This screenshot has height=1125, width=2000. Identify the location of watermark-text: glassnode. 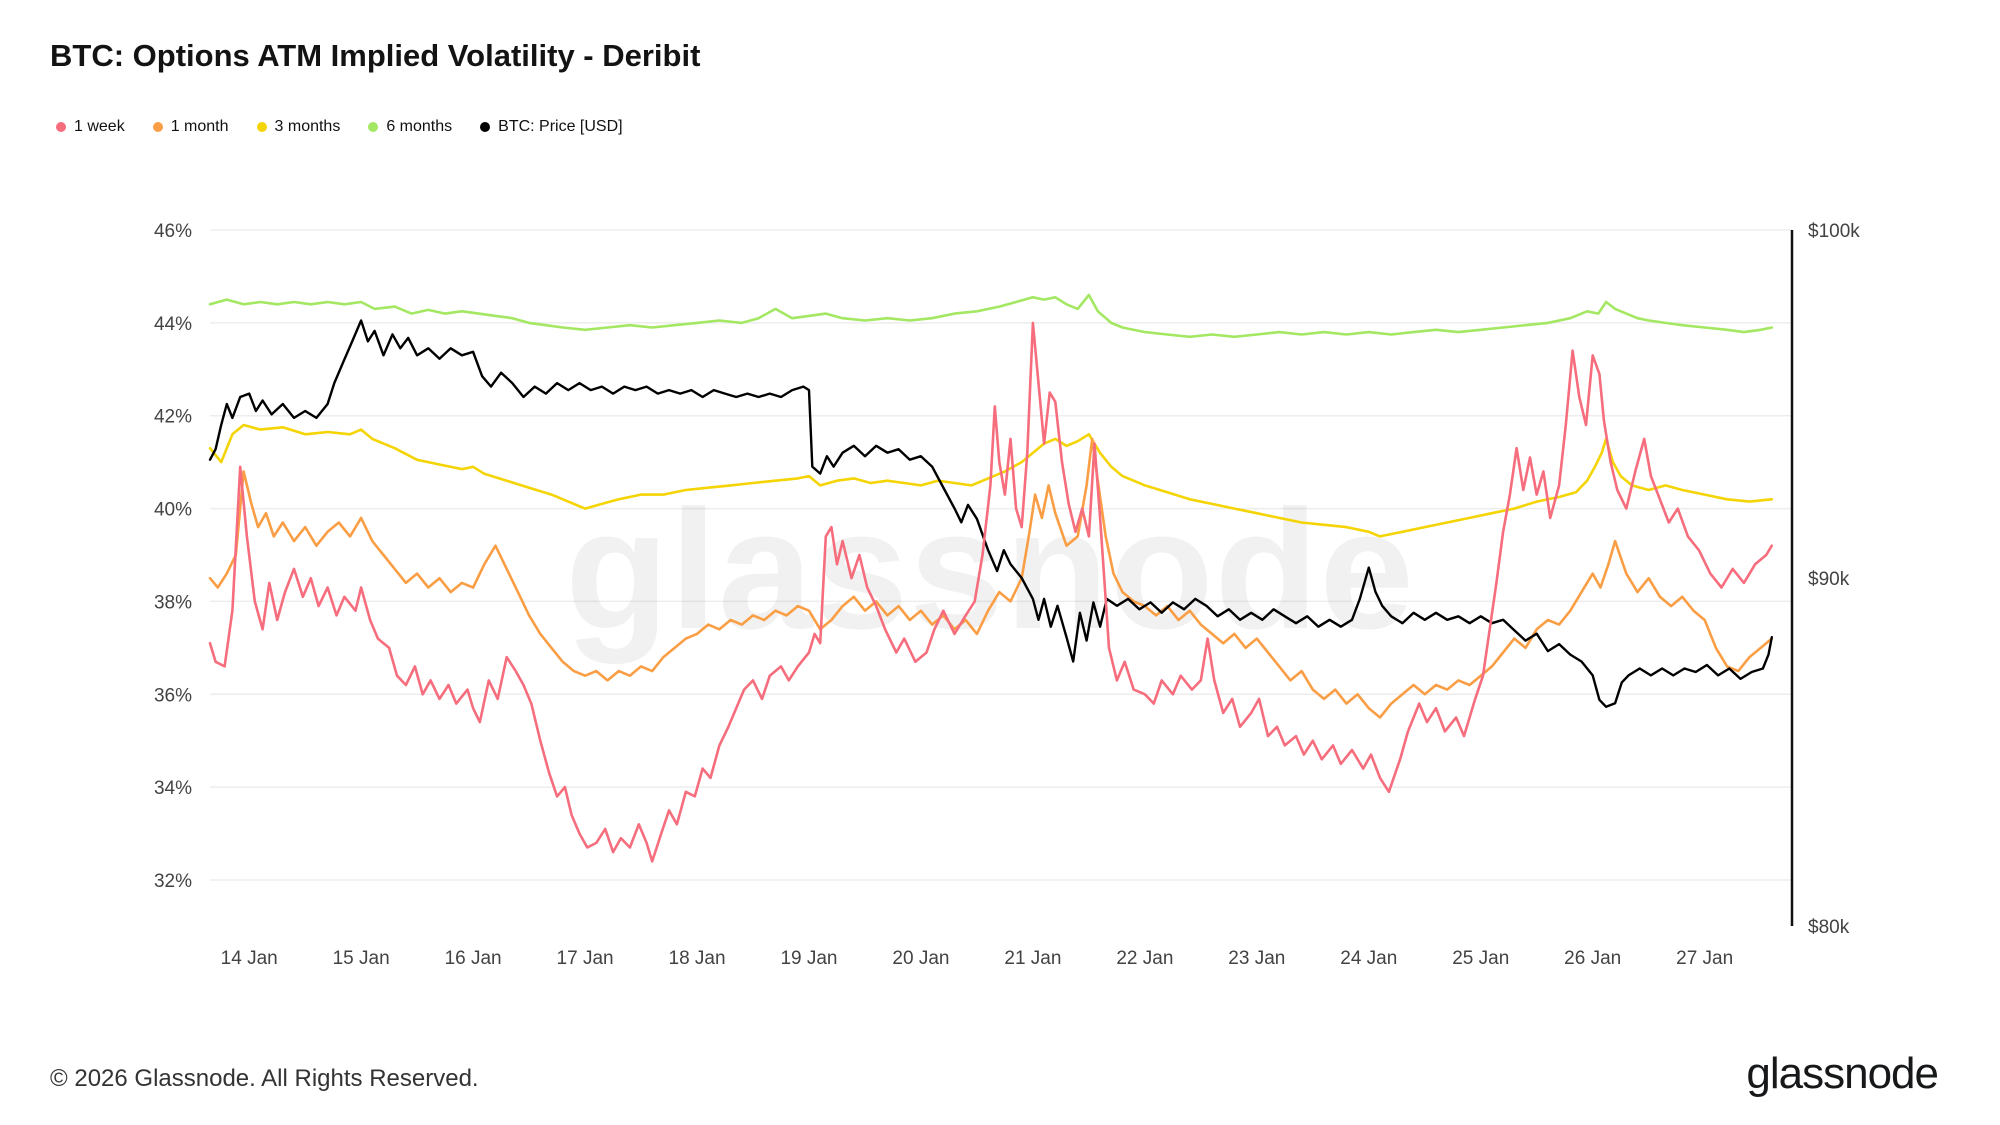
(990, 570).